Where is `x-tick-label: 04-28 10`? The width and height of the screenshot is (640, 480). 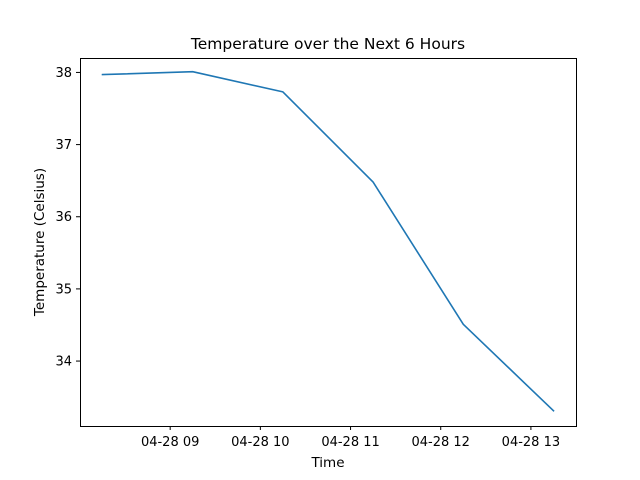
x-tick-label: 04-28 10 is located at coordinates (260, 442).